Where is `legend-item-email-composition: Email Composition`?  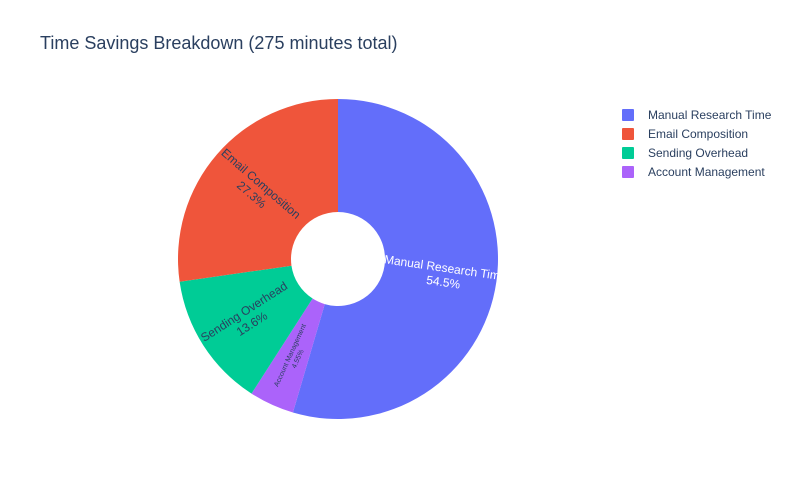
legend-item-email-composition: Email Composition is located at coordinates (696, 133).